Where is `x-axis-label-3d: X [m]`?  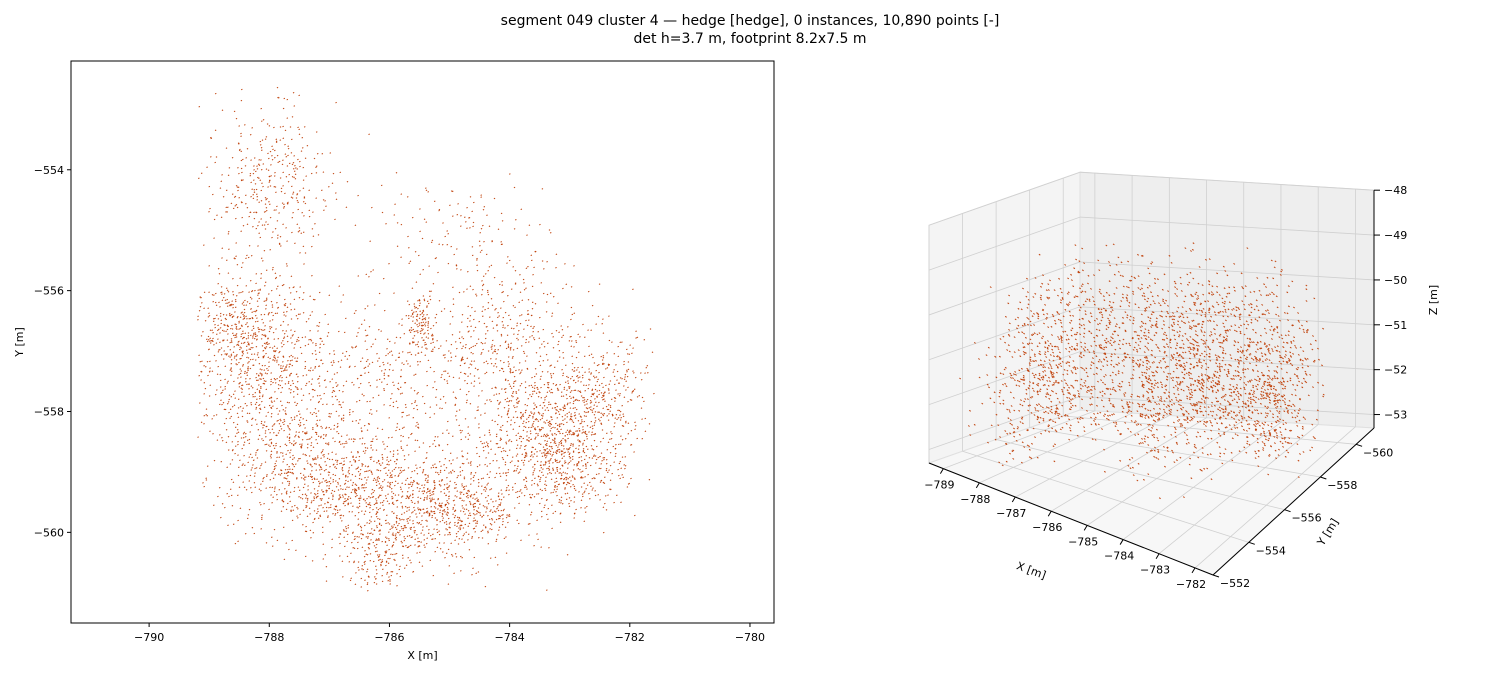
x-axis-label-3d: X [m] is located at coordinates (1031, 570).